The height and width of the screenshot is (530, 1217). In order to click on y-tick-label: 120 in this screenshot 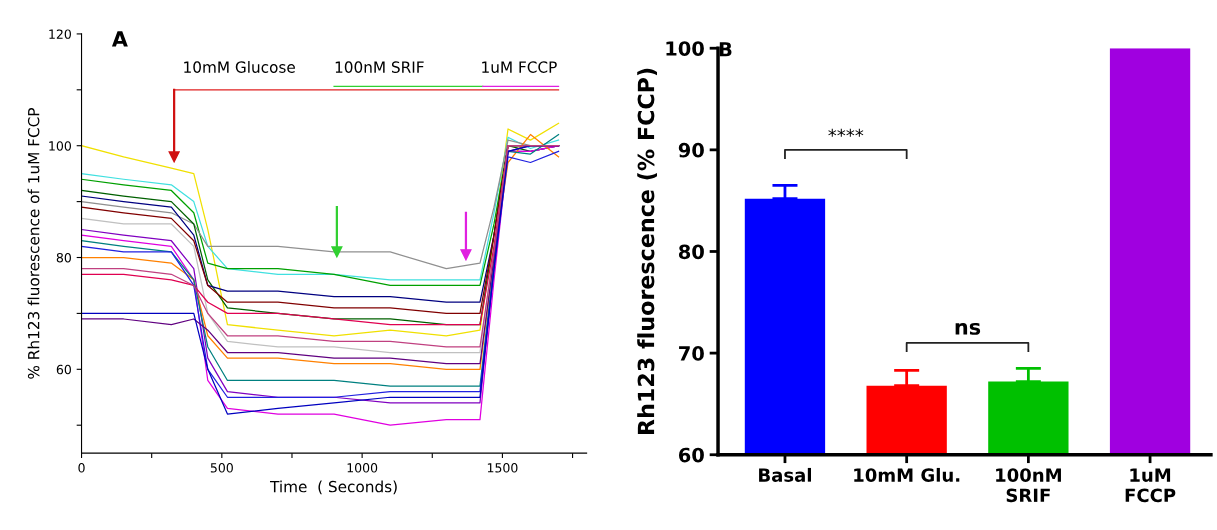, I will do `click(60, 34)`.